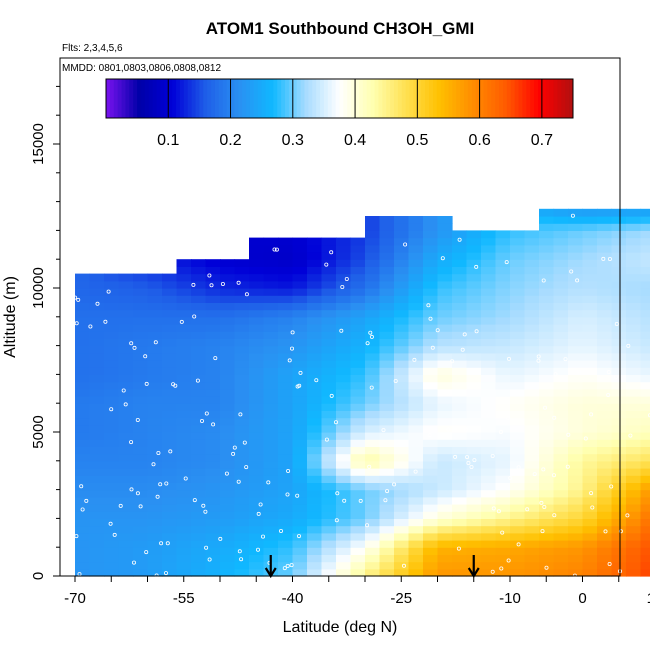  What do you see at coordinates (340, 28) in the screenshot?
I see `chart-title: ATOM1 Southbound CH3OH_GMI` at bounding box center [340, 28].